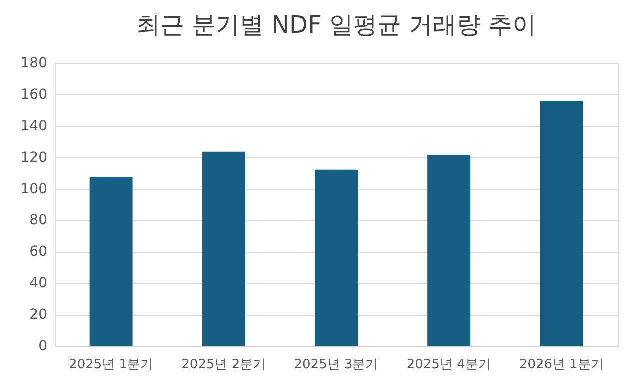 The height and width of the screenshot is (385, 640). What do you see at coordinates (39, 315) in the screenshot?
I see `y-tick-label: 20` at bounding box center [39, 315].